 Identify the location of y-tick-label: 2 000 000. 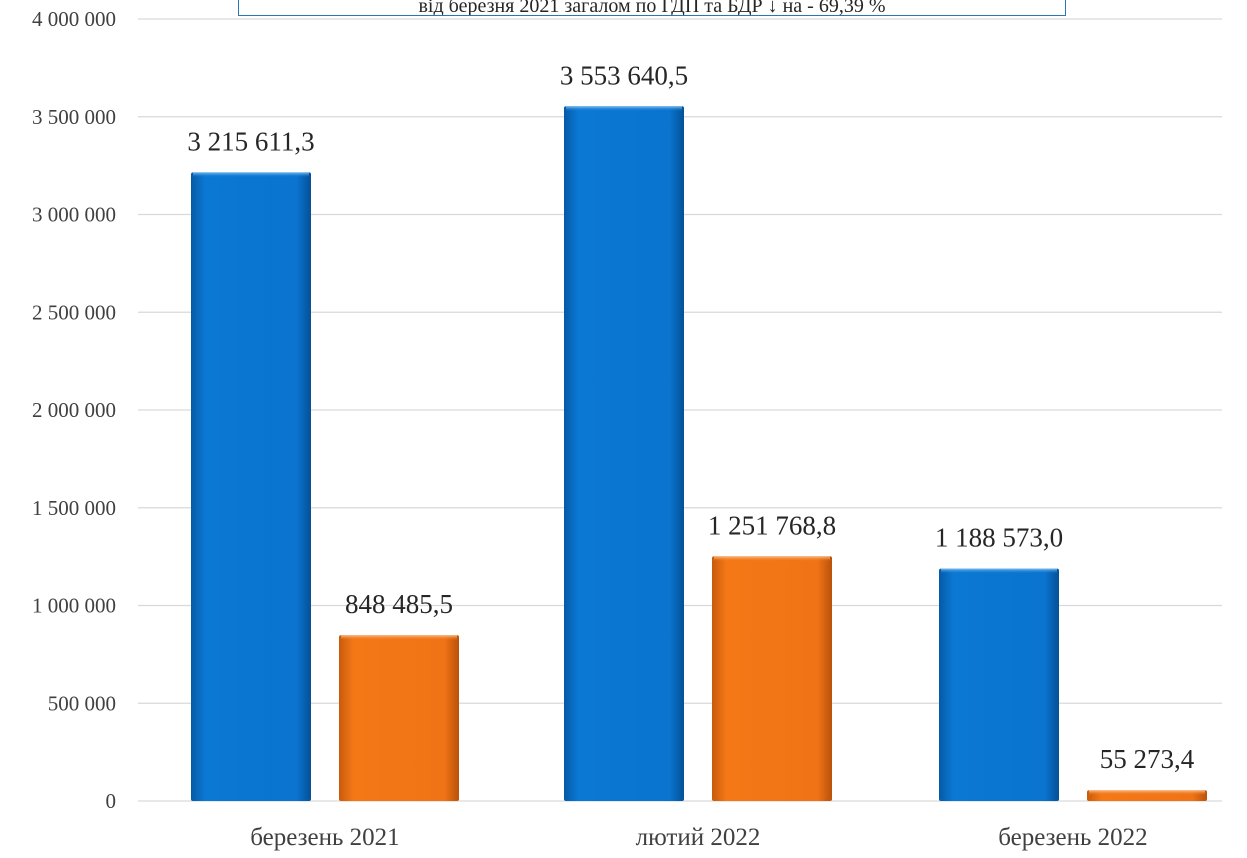
(74, 410).